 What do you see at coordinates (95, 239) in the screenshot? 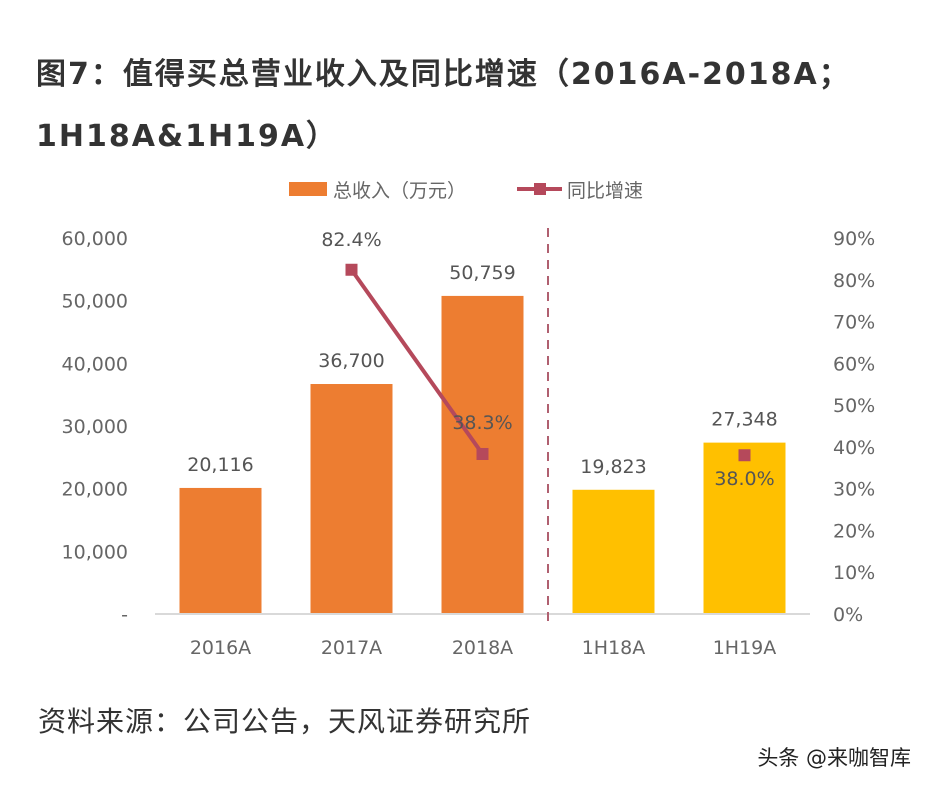
I see `left-axis-tick: 60,000` at bounding box center [95, 239].